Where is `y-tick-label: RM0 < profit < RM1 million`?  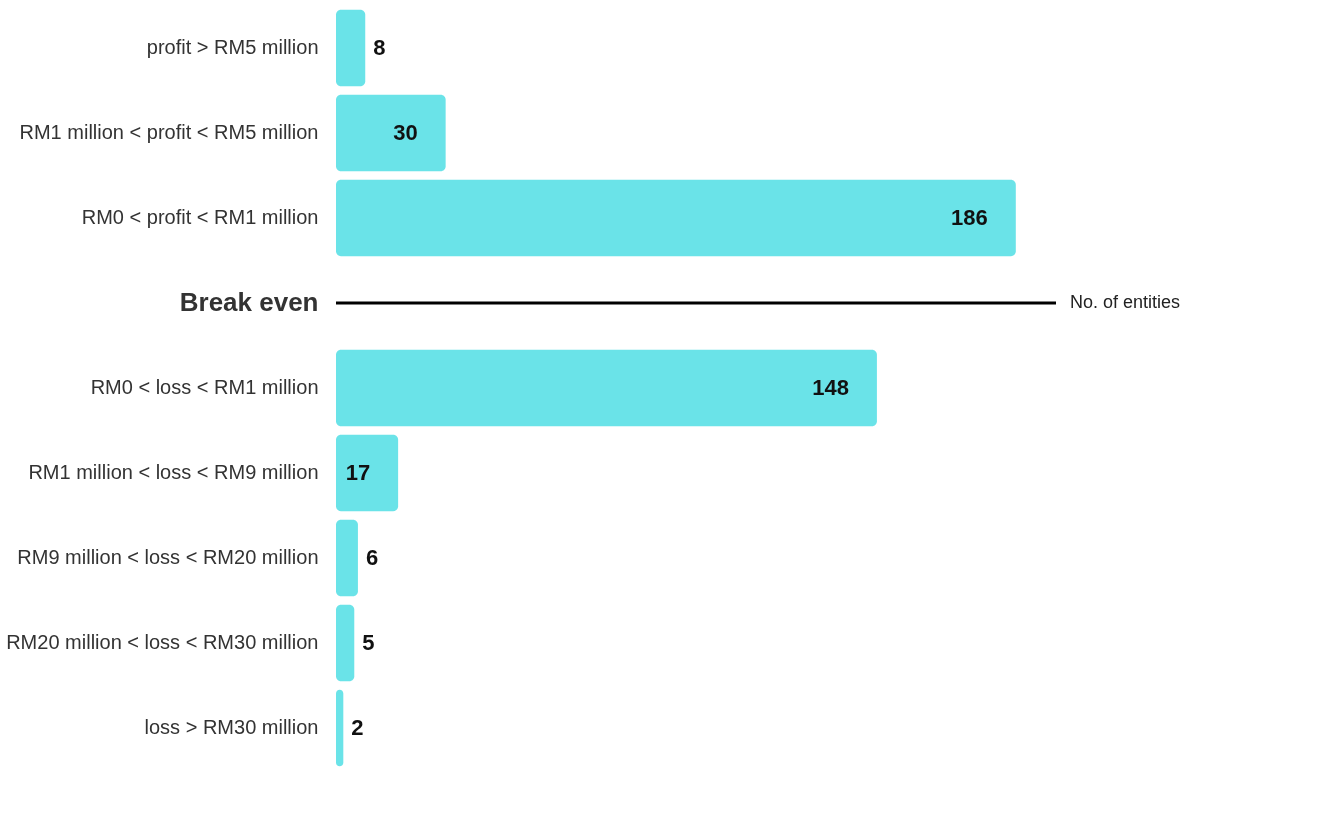
y-tick-label: RM0 < profit < RM1 million is located at coordinates (200, 216).